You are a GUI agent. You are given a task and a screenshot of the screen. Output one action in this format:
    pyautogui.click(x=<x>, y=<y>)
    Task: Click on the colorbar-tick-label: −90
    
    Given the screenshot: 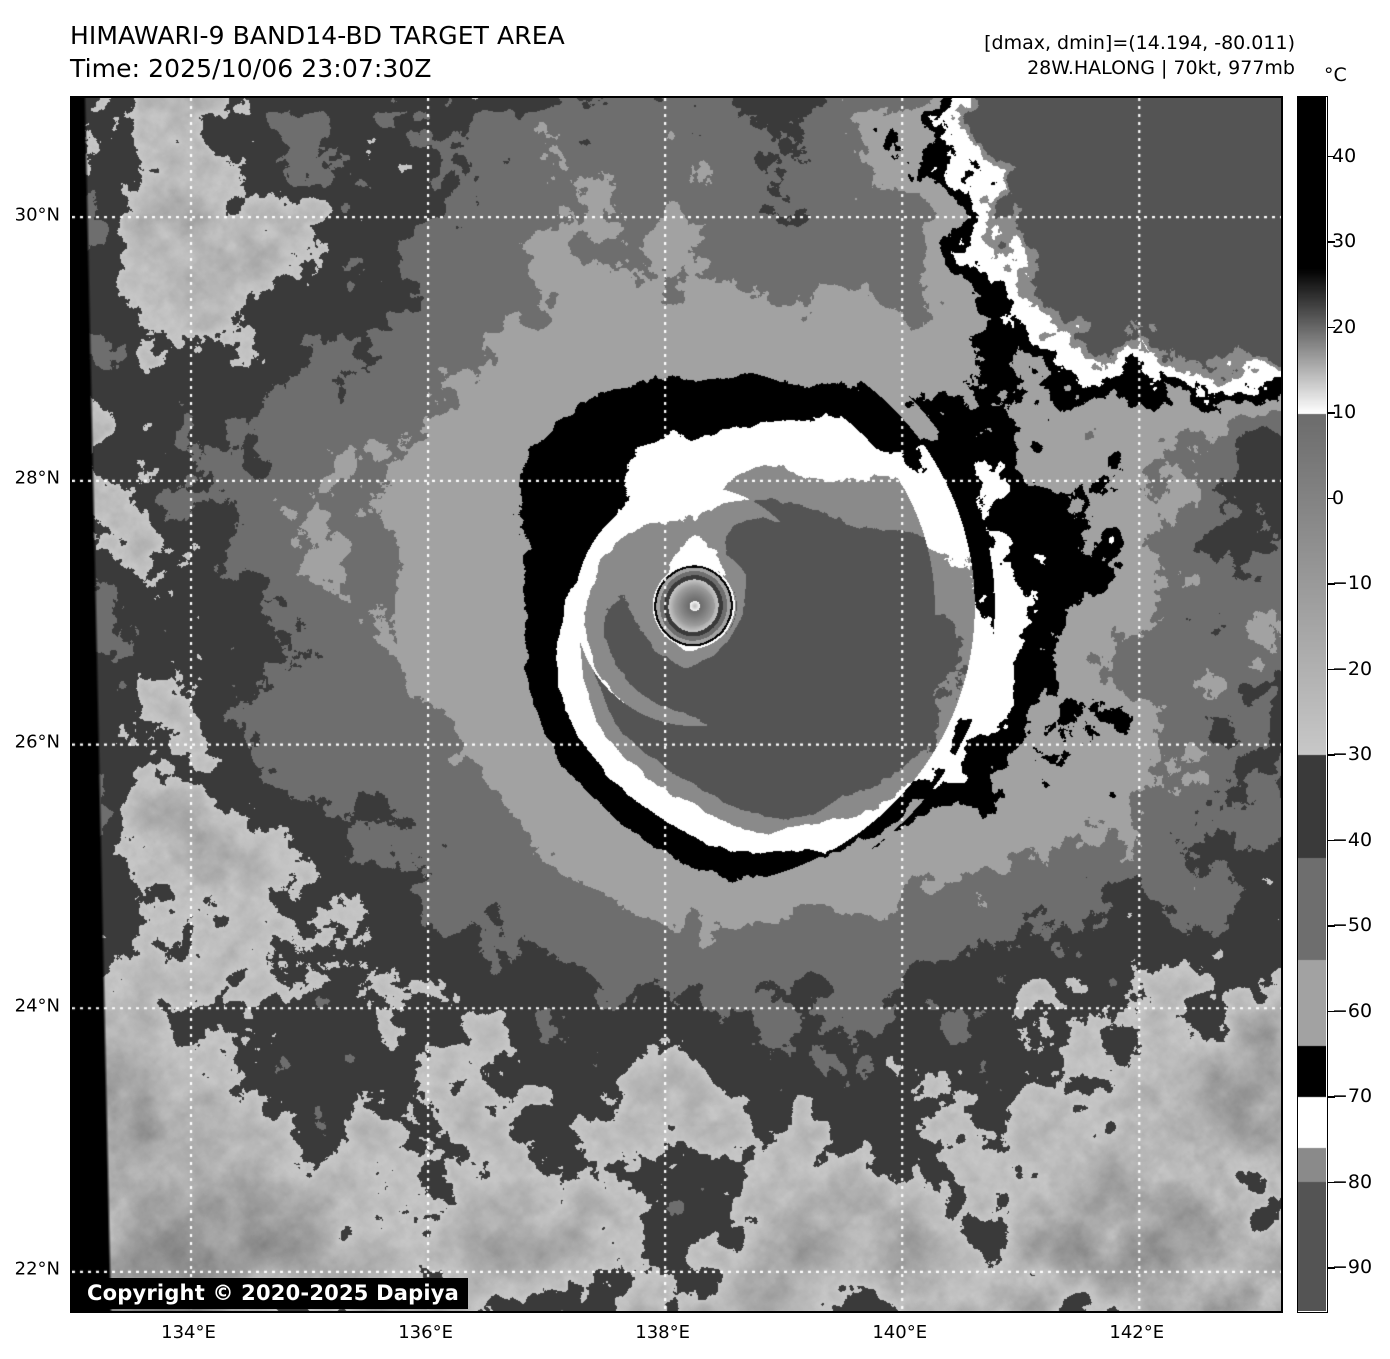 What is the action you would take?
    pyautogui.click(x=1352, y=1267)
    